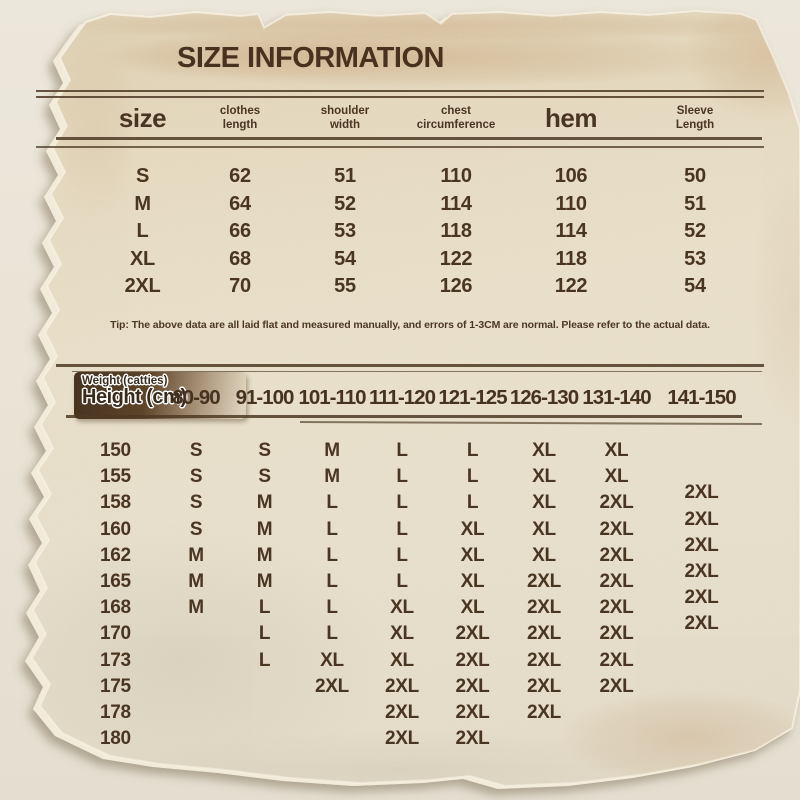 This screenshot has width=800, height=800. Describe the element at coordinates (472, 397) in the screenshot. I see `weight-column-header: 121-125` at that location.